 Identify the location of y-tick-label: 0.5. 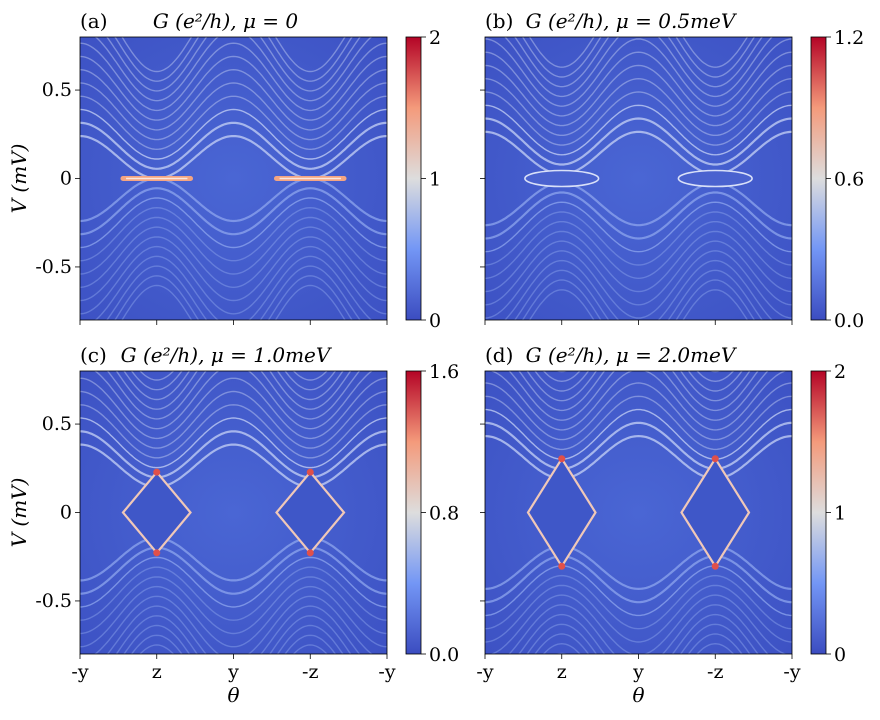
(57, 90).